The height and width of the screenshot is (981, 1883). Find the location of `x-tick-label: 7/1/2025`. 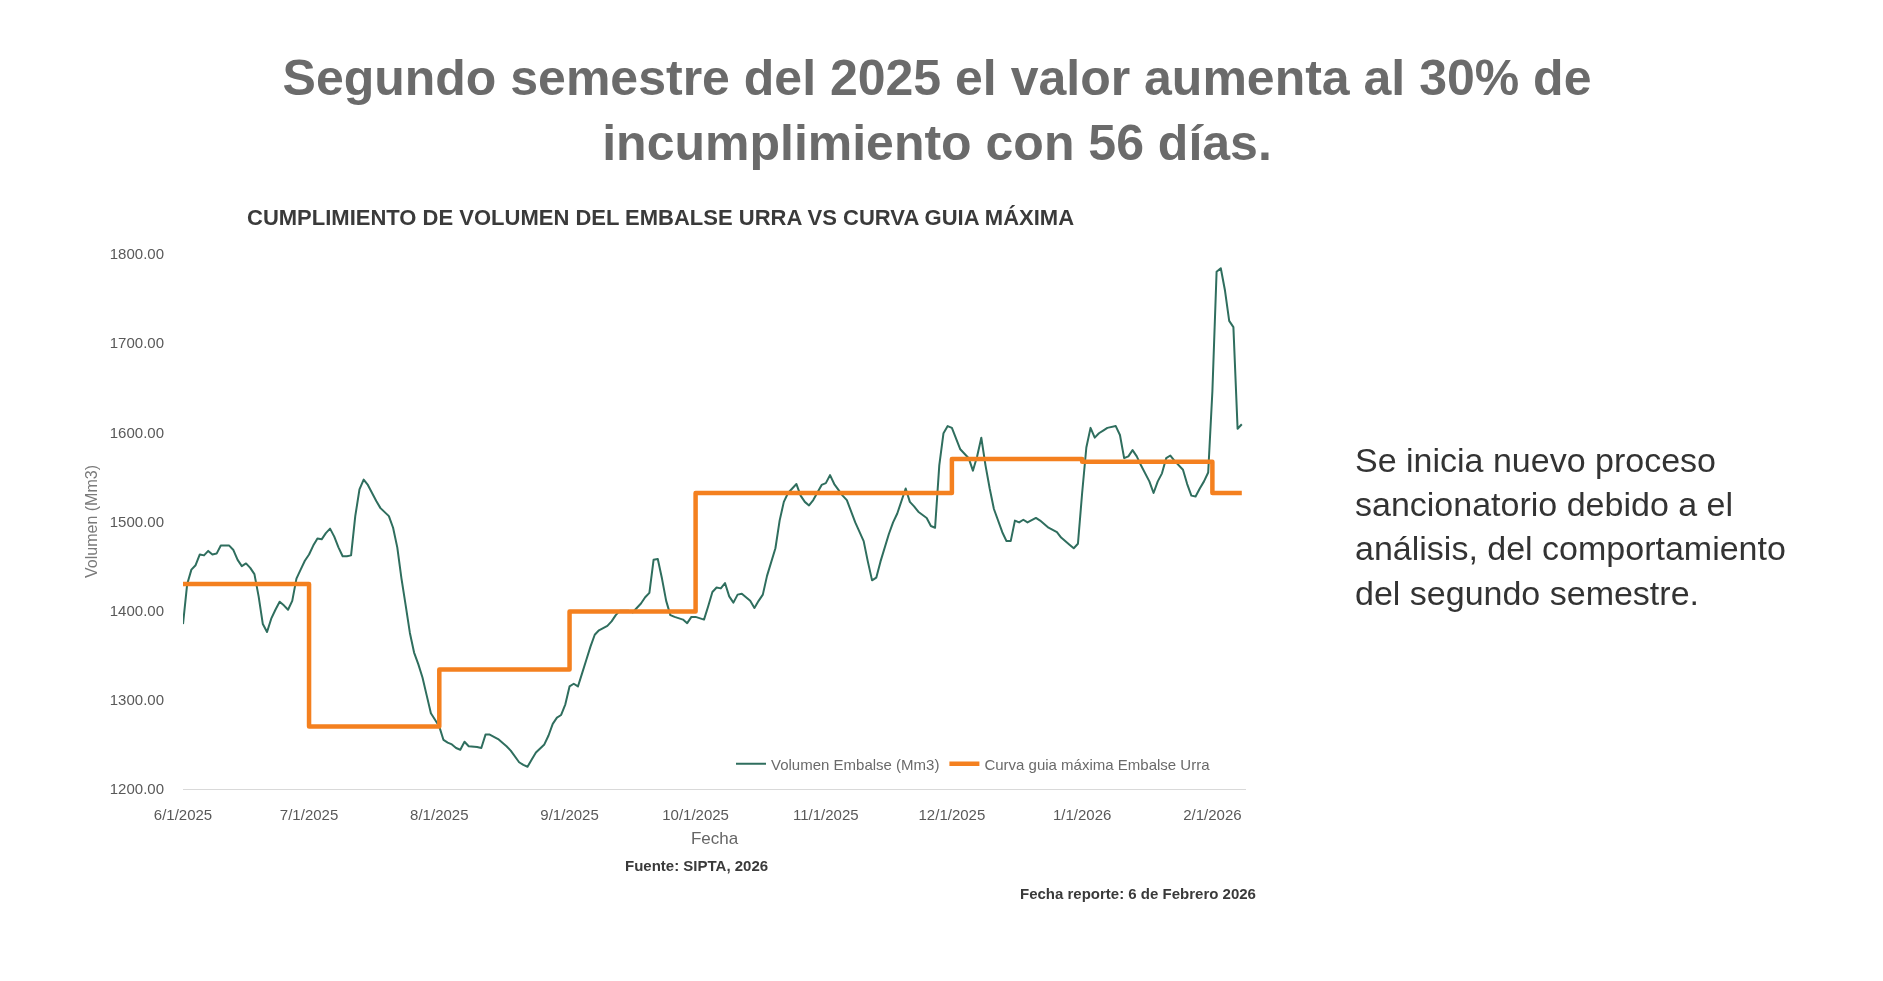

x-tick-label: 7/1/2025 is located at coordinates (309, 814).